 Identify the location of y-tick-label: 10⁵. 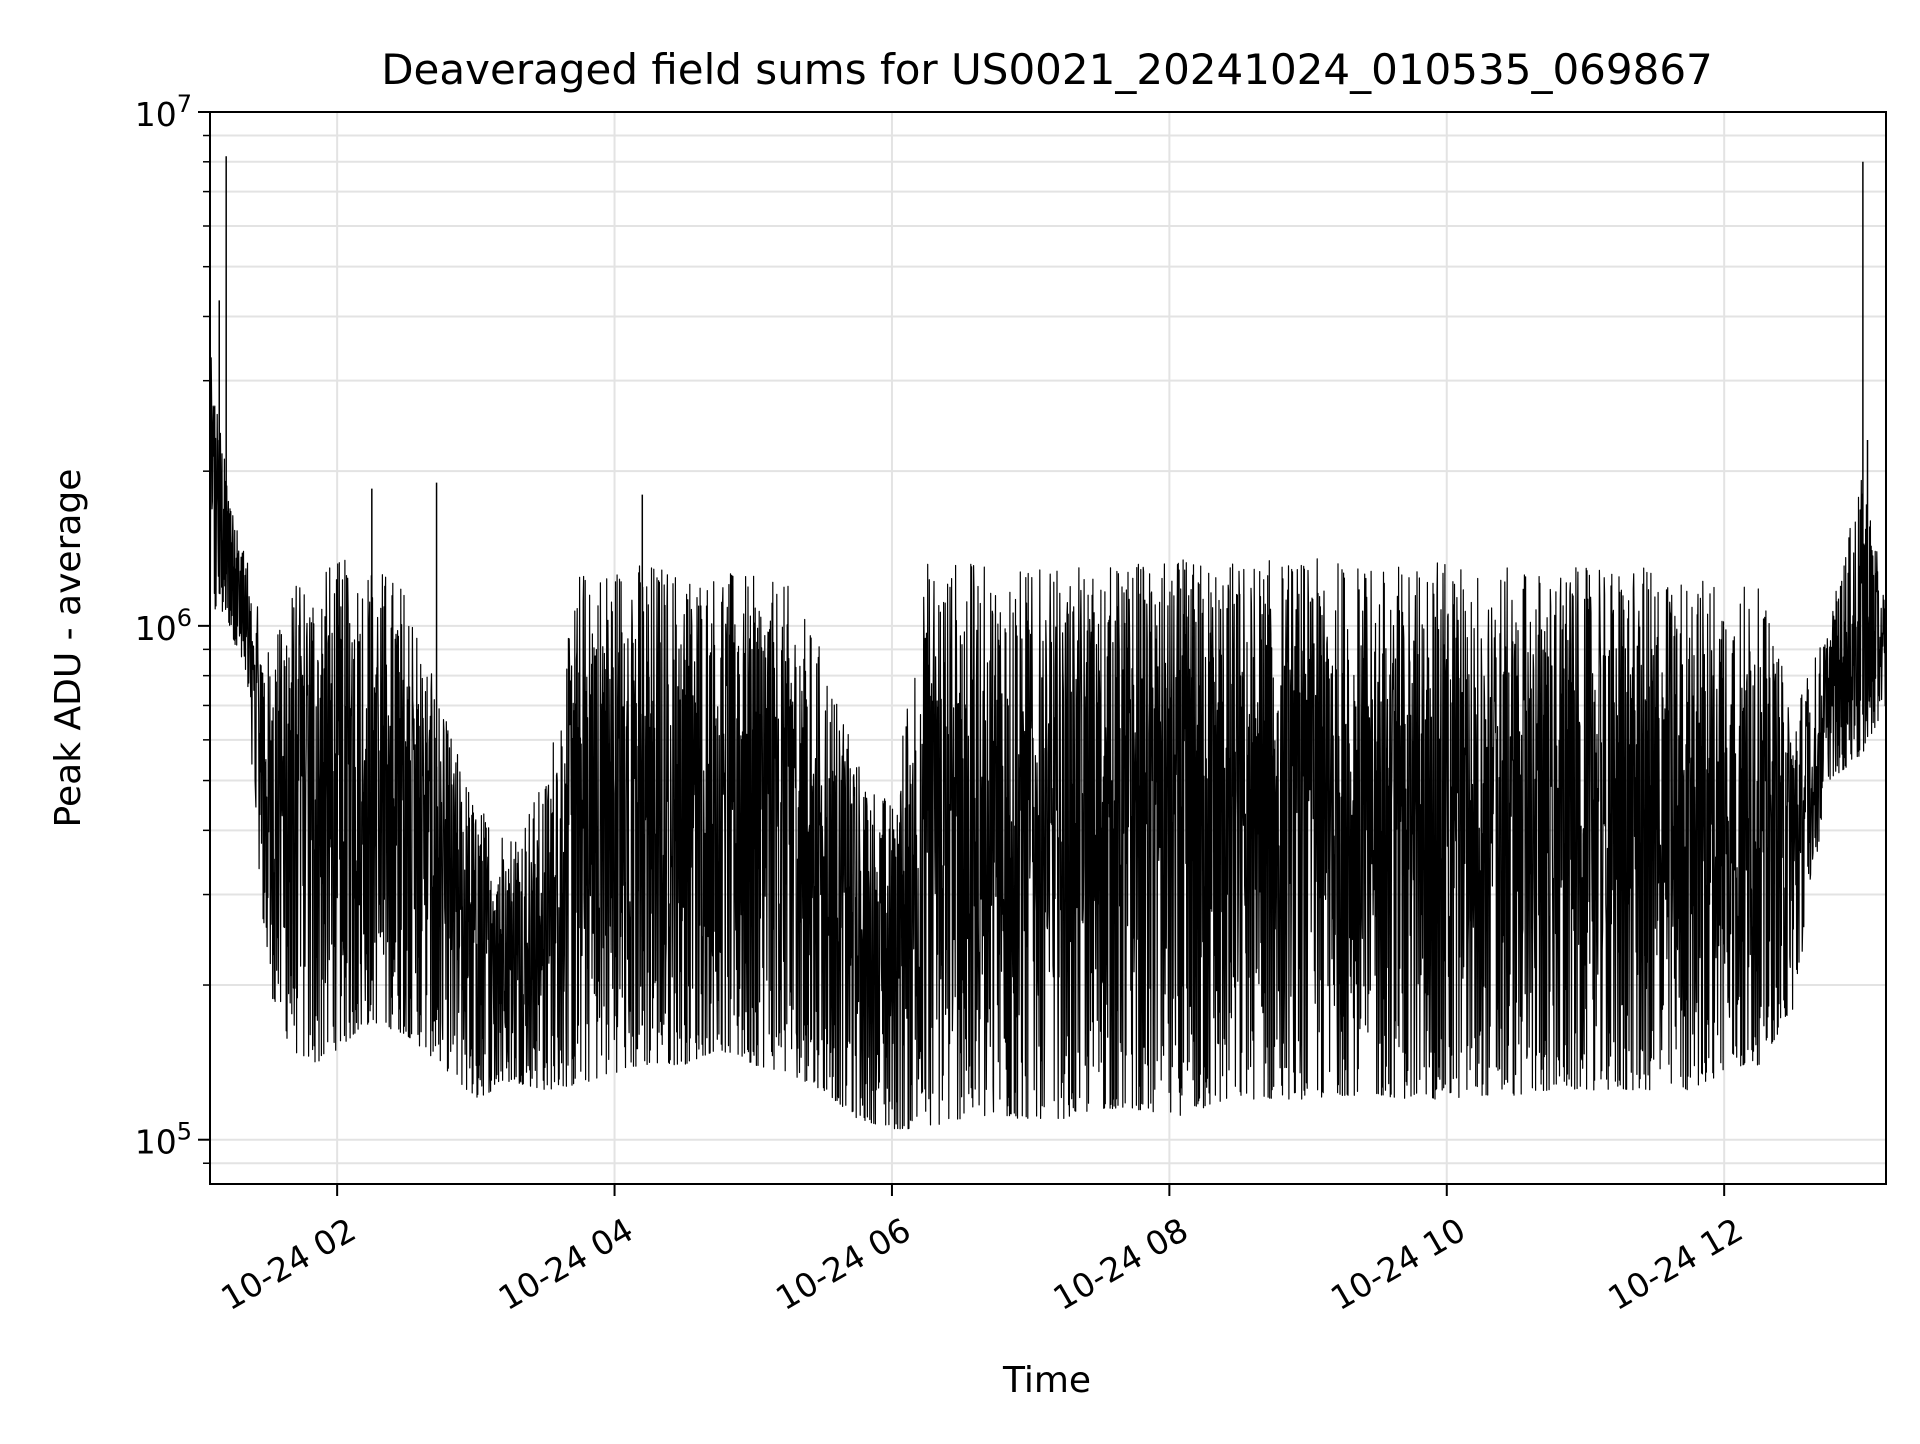
(163, 1140).